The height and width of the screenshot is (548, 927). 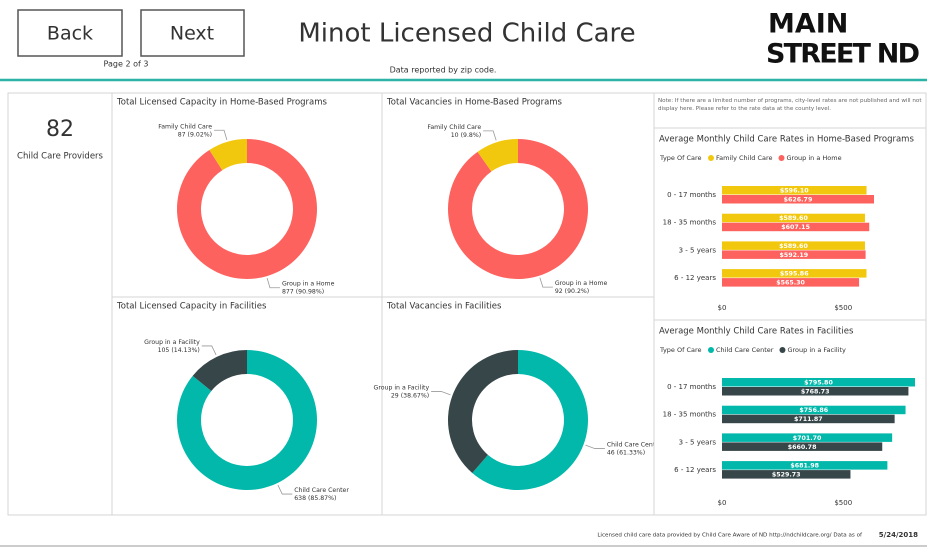 I want to click on page-subtitle: Data reported by zip code., so click(x=443, y=70).